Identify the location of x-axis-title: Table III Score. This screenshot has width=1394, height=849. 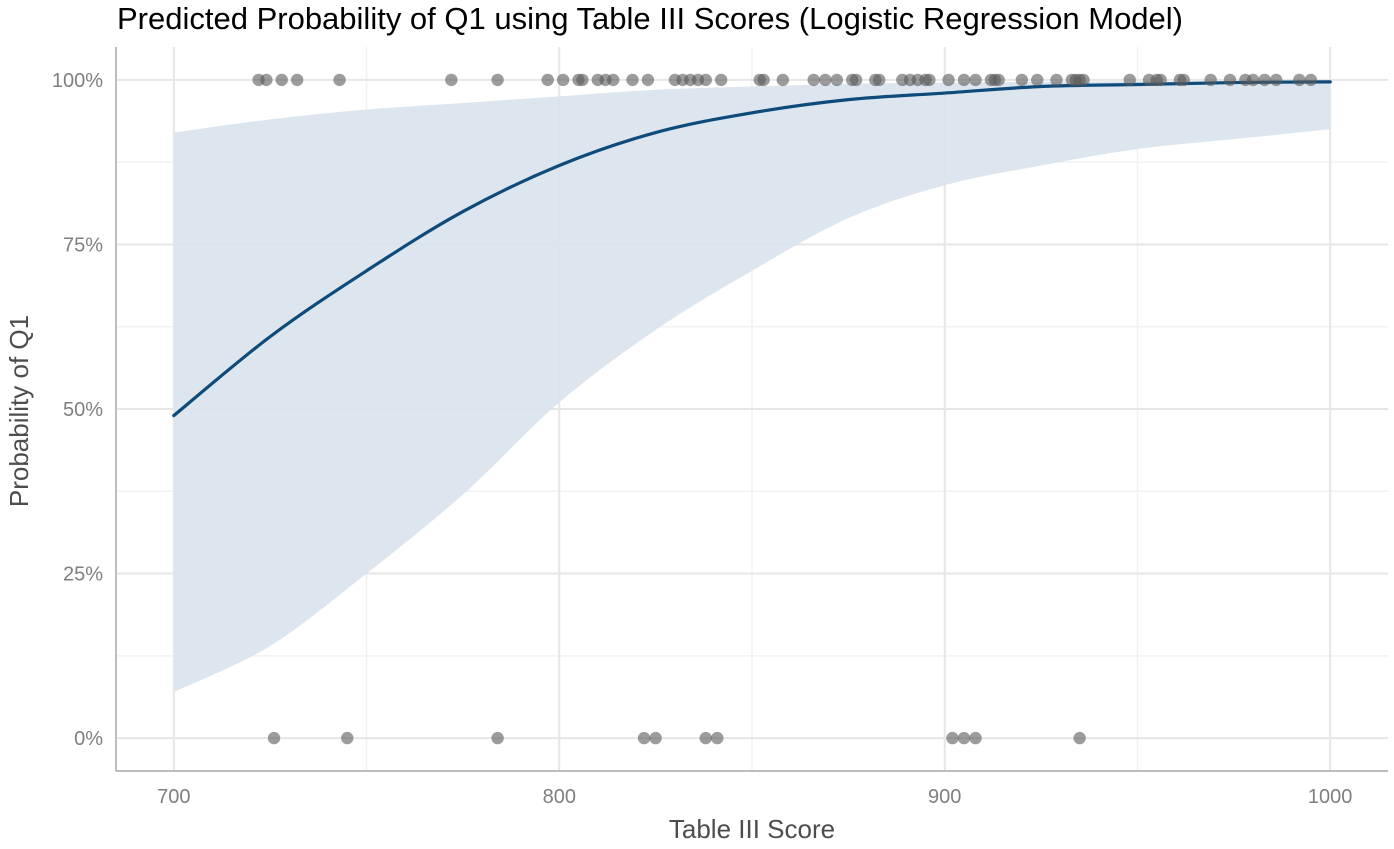
(752, 829).